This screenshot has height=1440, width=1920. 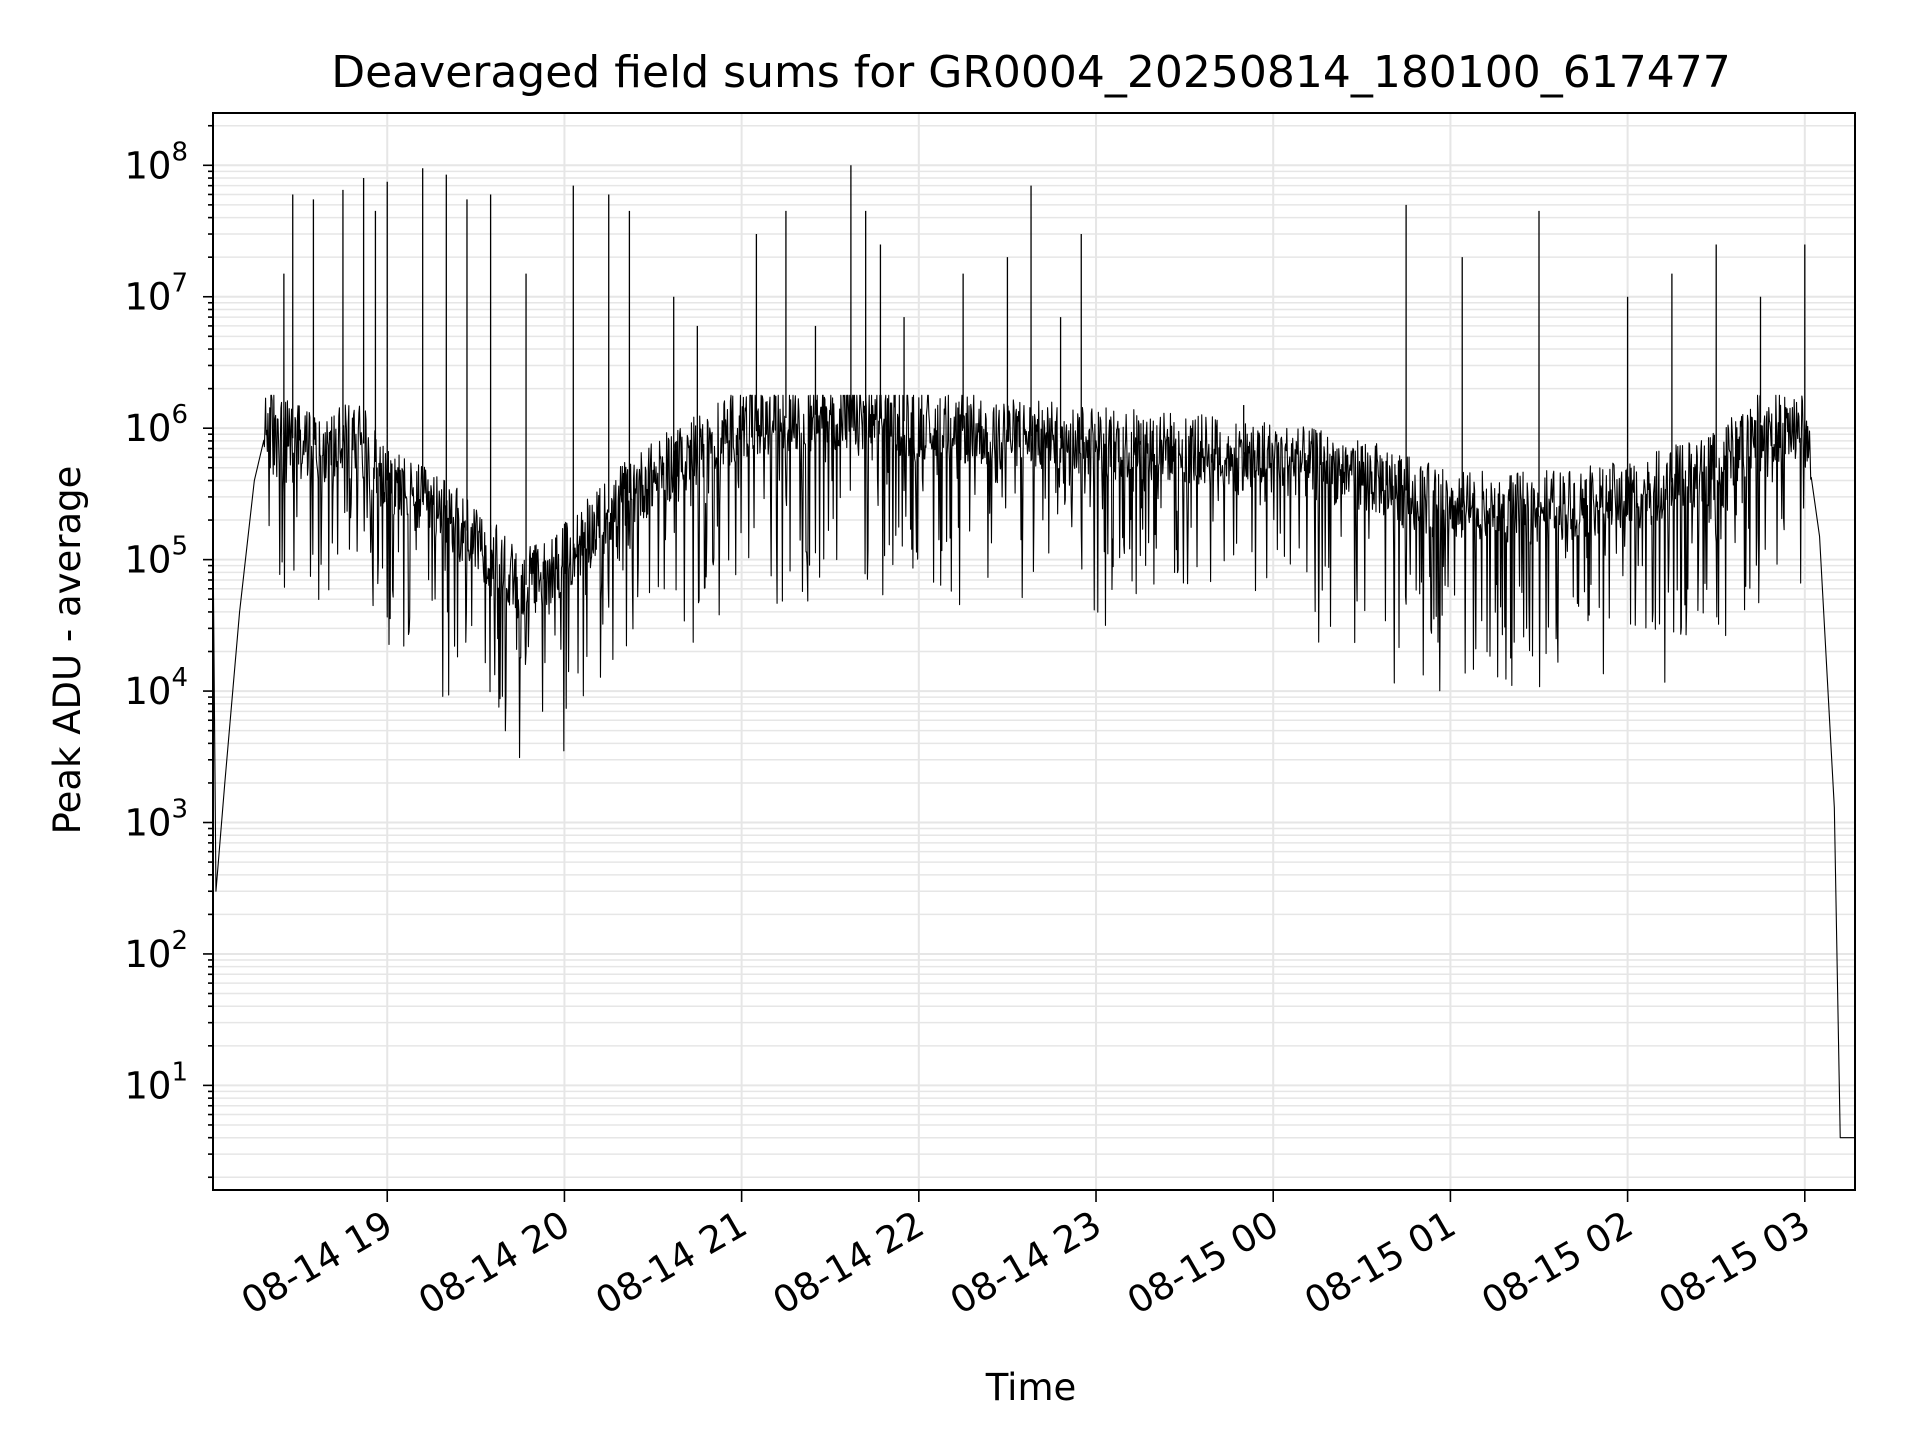 What do you see at coordinates (1031, 1387) in the screenshot?
I see `x-axis-label: Time` at bounding box center [1031, 1387].